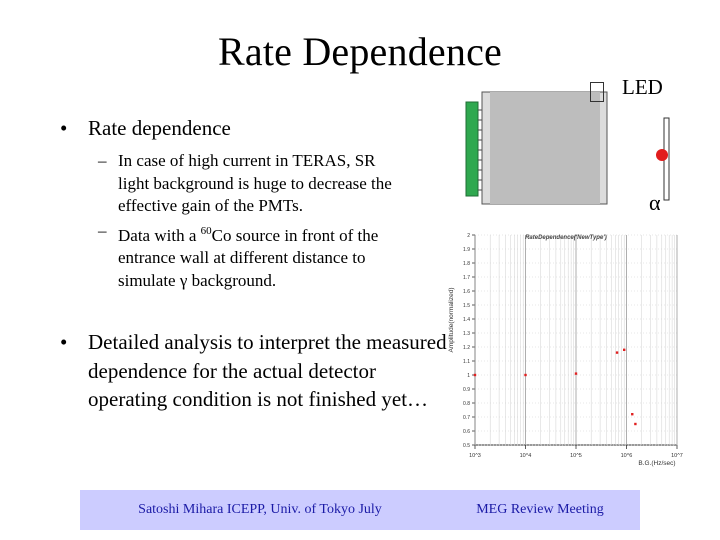 The image size is (720, 540). Describe the element at coordinates (466, 334) in the screenshot. I see `y-tick-label: 1.3` at that location.